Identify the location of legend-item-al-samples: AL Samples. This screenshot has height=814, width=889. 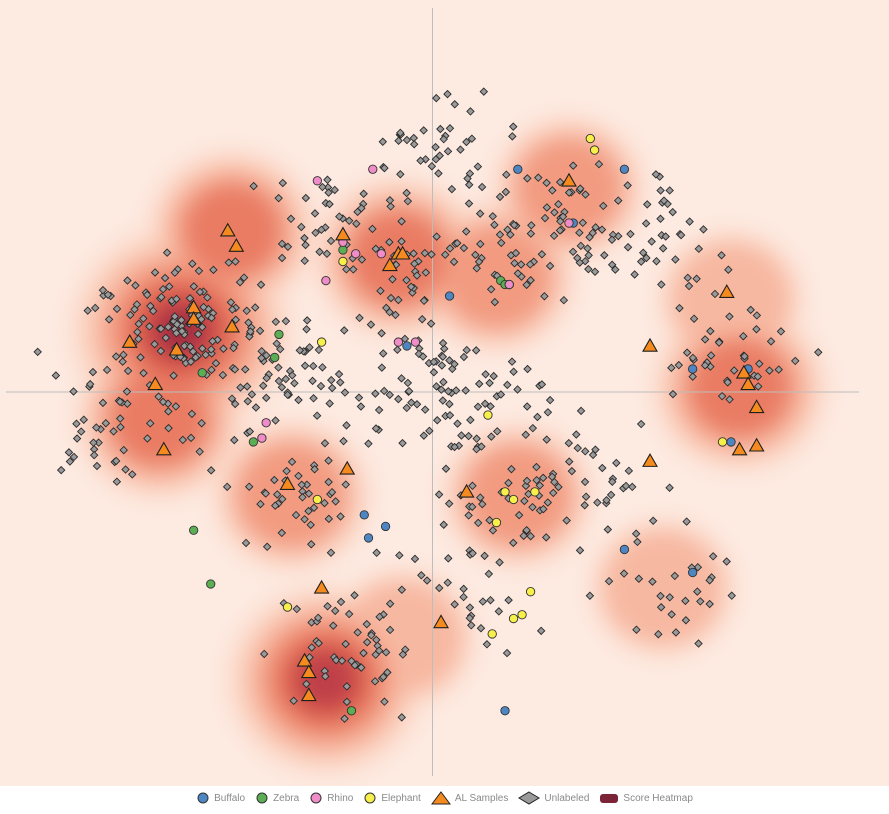
(469, 798).